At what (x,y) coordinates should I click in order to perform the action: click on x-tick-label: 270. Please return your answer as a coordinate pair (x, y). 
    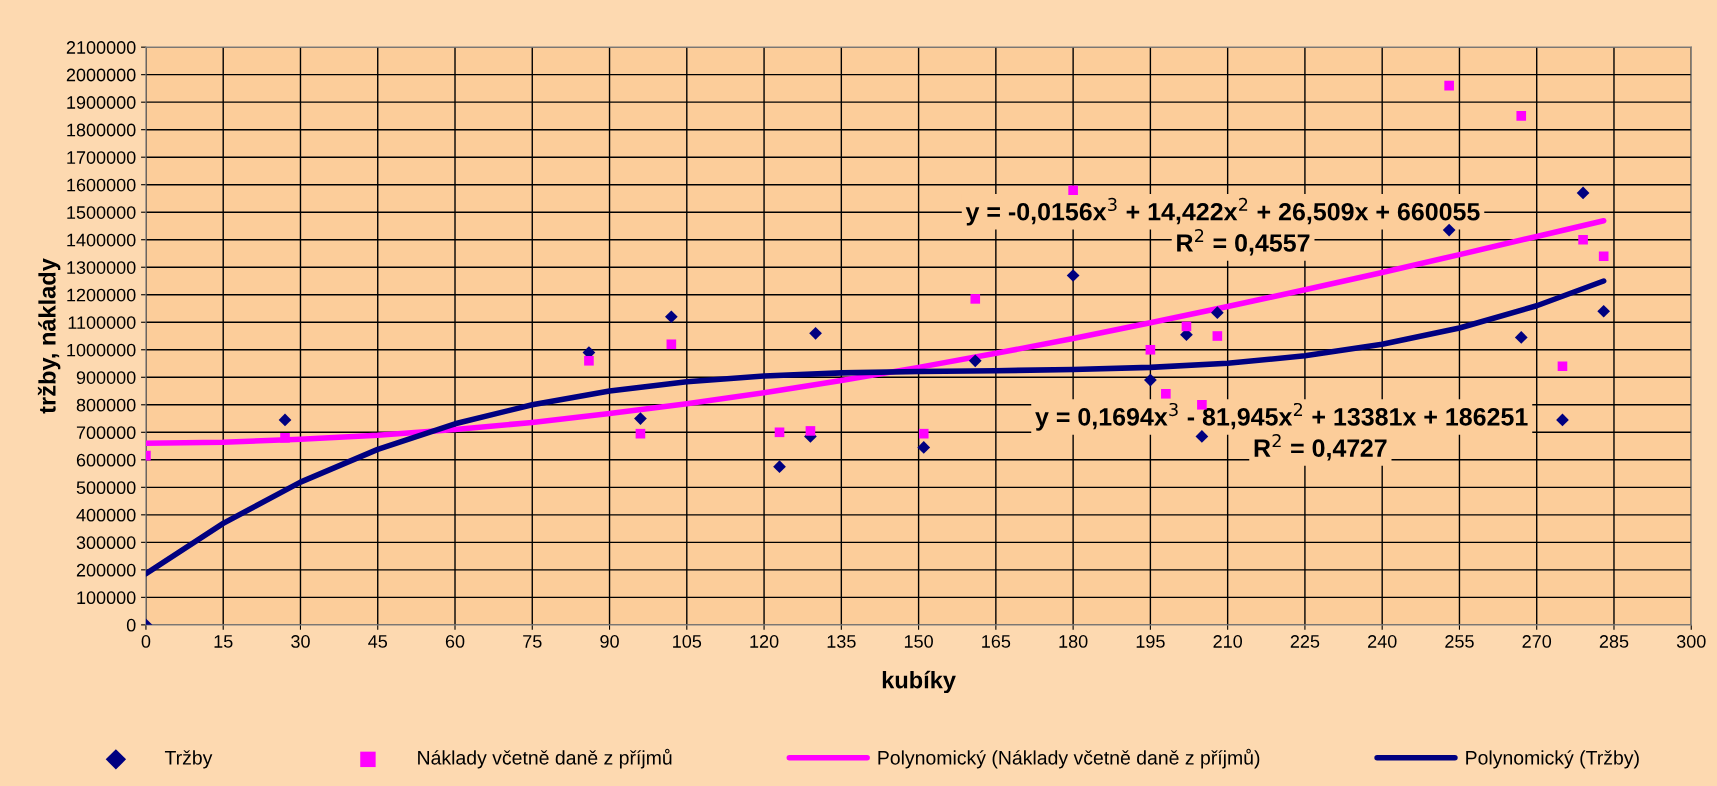
    Looking at the image, I should click on (1537, 641).